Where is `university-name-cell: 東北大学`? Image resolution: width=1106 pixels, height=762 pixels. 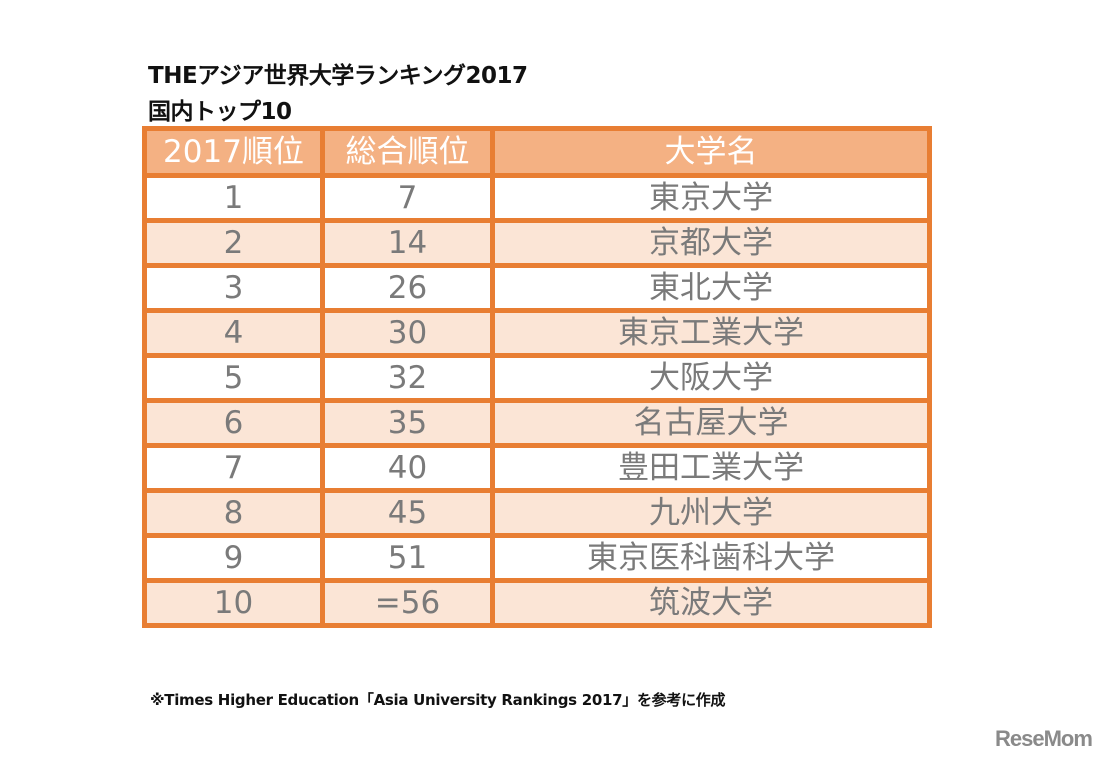
university-name-cell: 東北大学 is located at coordinates (711, 288).